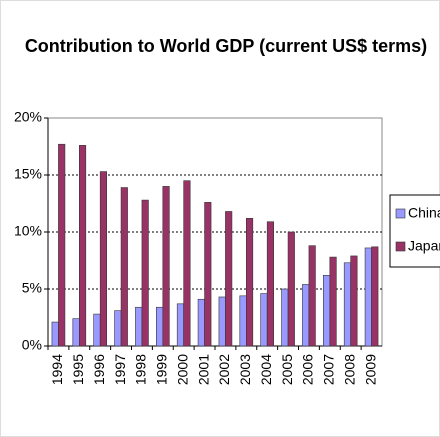  What do you see at coordinates (57, 369) in the screenshot?
I see `x-tick-label: 1994` at bounding box center [57, 369].